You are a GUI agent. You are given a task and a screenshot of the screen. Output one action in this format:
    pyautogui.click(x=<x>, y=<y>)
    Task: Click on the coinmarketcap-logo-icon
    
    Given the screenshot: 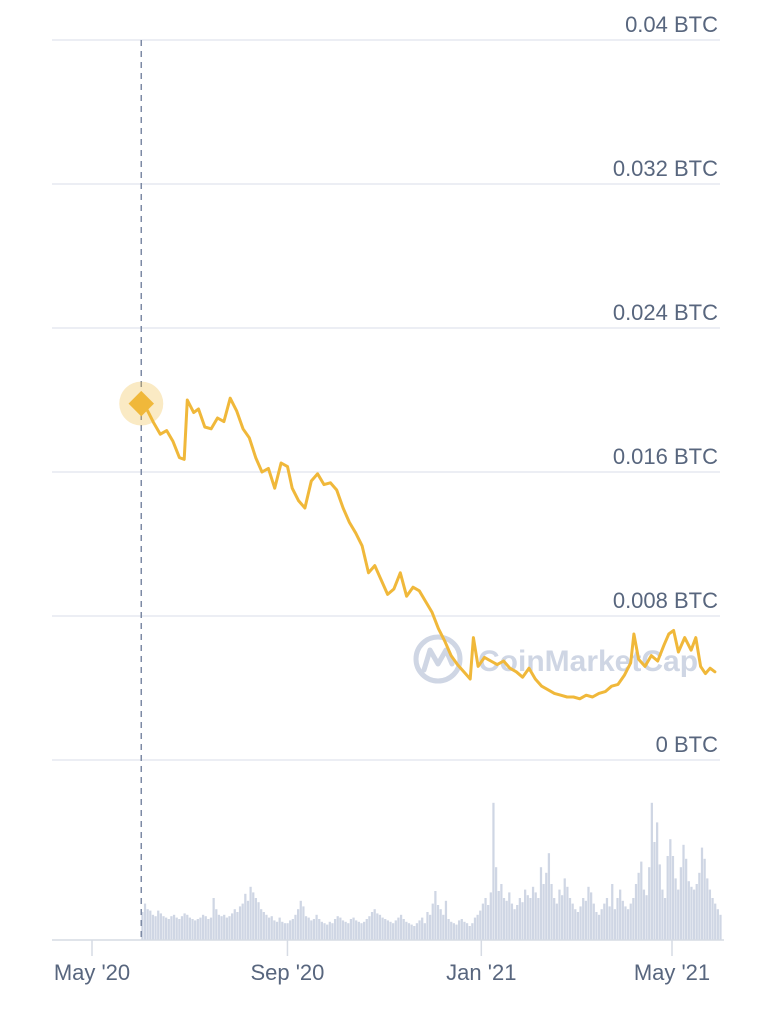 What is the action you would take?
    pyautogui.click(x=438, y=659)
    